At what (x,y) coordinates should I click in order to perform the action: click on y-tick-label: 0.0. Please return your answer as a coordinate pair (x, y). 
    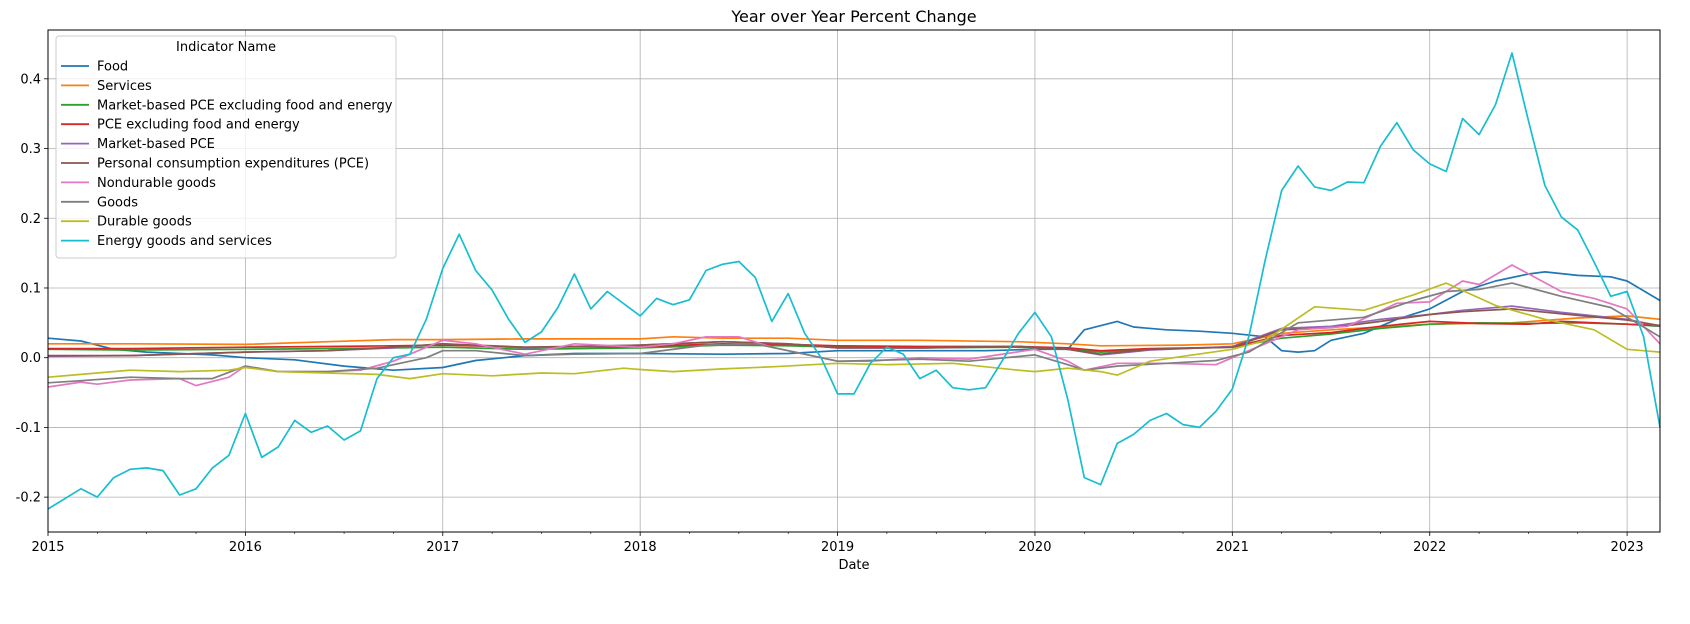
    Looking at the image, I should click on (30, 358).